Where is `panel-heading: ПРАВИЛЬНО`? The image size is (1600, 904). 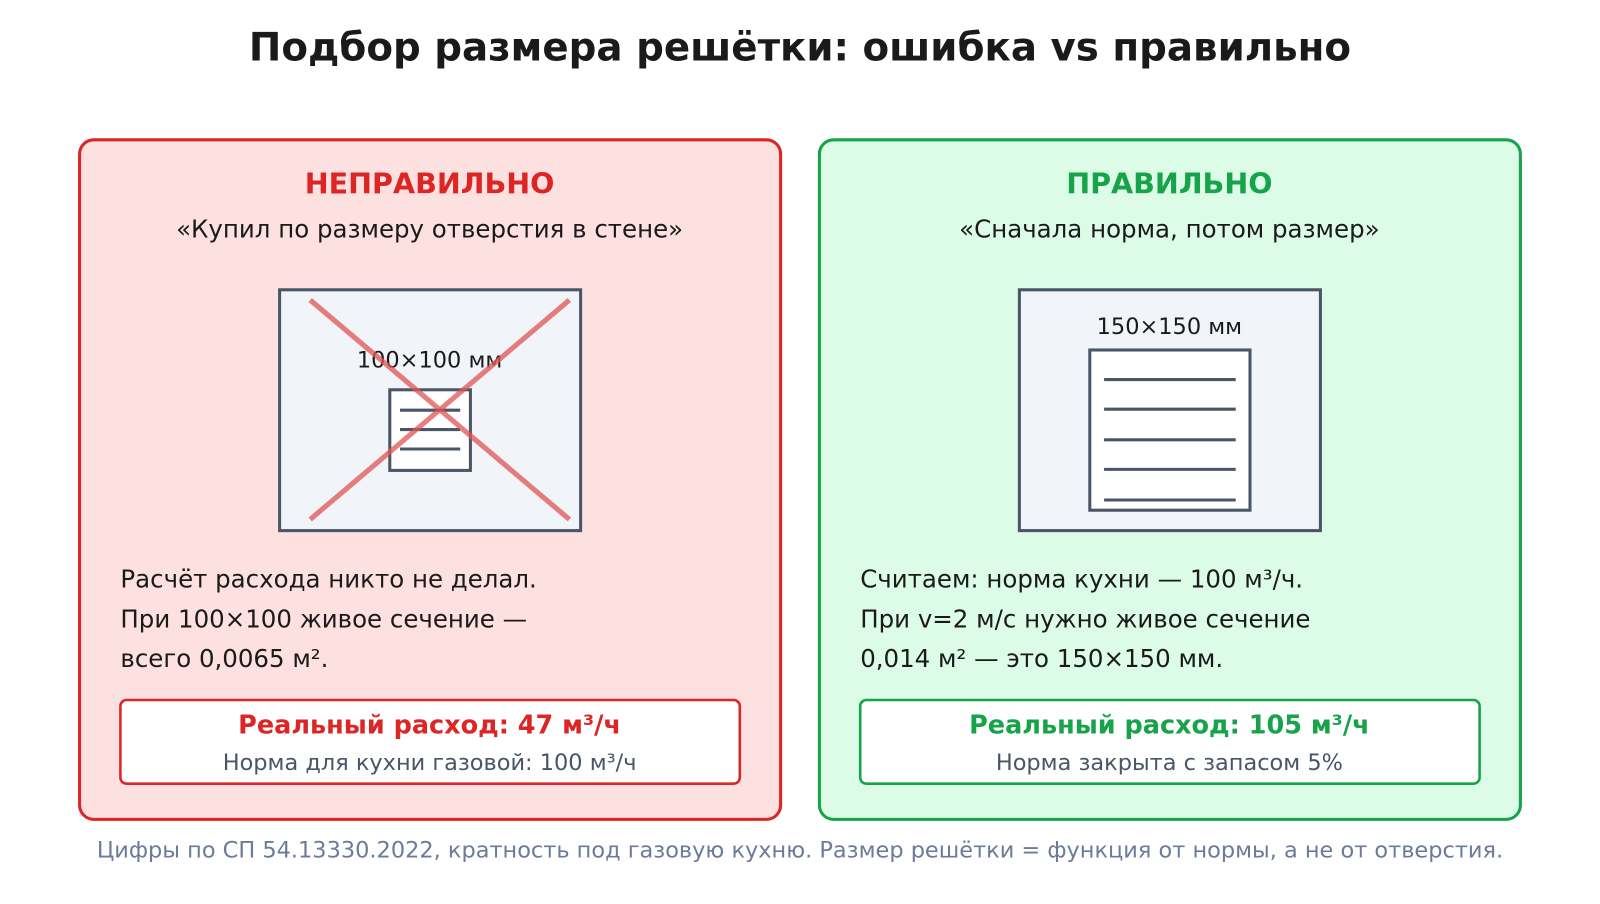 panel-heading: ПРАВИЛЬНО is located at coordinates (1169, 184).